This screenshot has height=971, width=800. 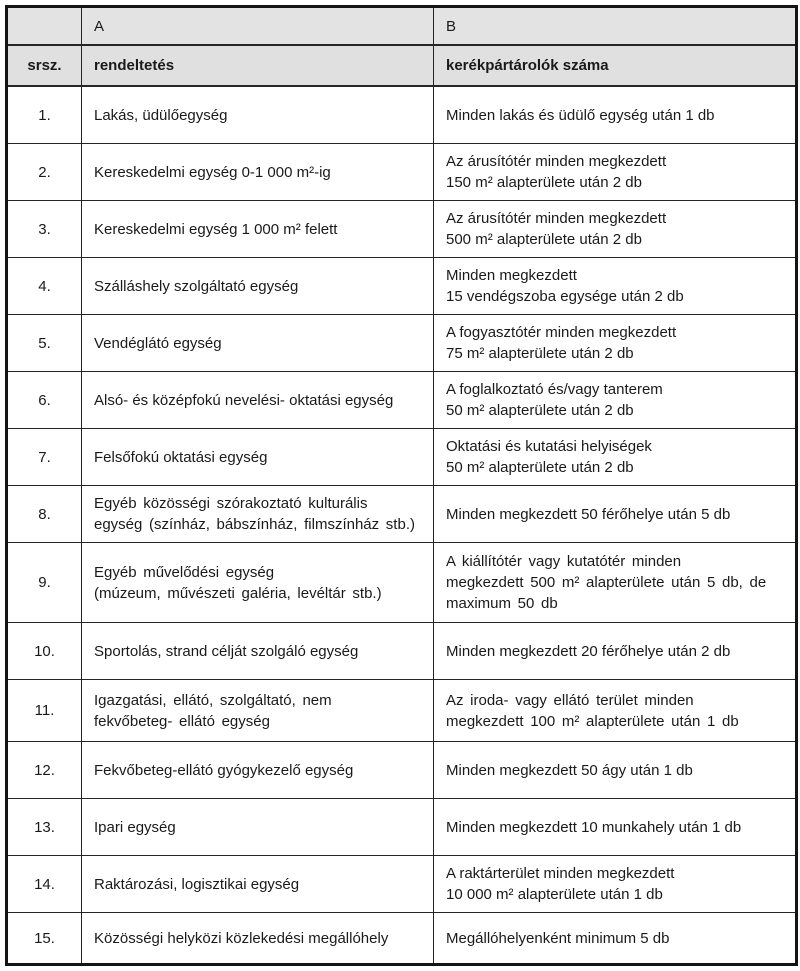 What do you see at coordinates (615, 514) in the screenshot?
I see `storage-count-cell: Minden megkezdett 50 férőhelye után 5 db` at bounding box center [615, 514].